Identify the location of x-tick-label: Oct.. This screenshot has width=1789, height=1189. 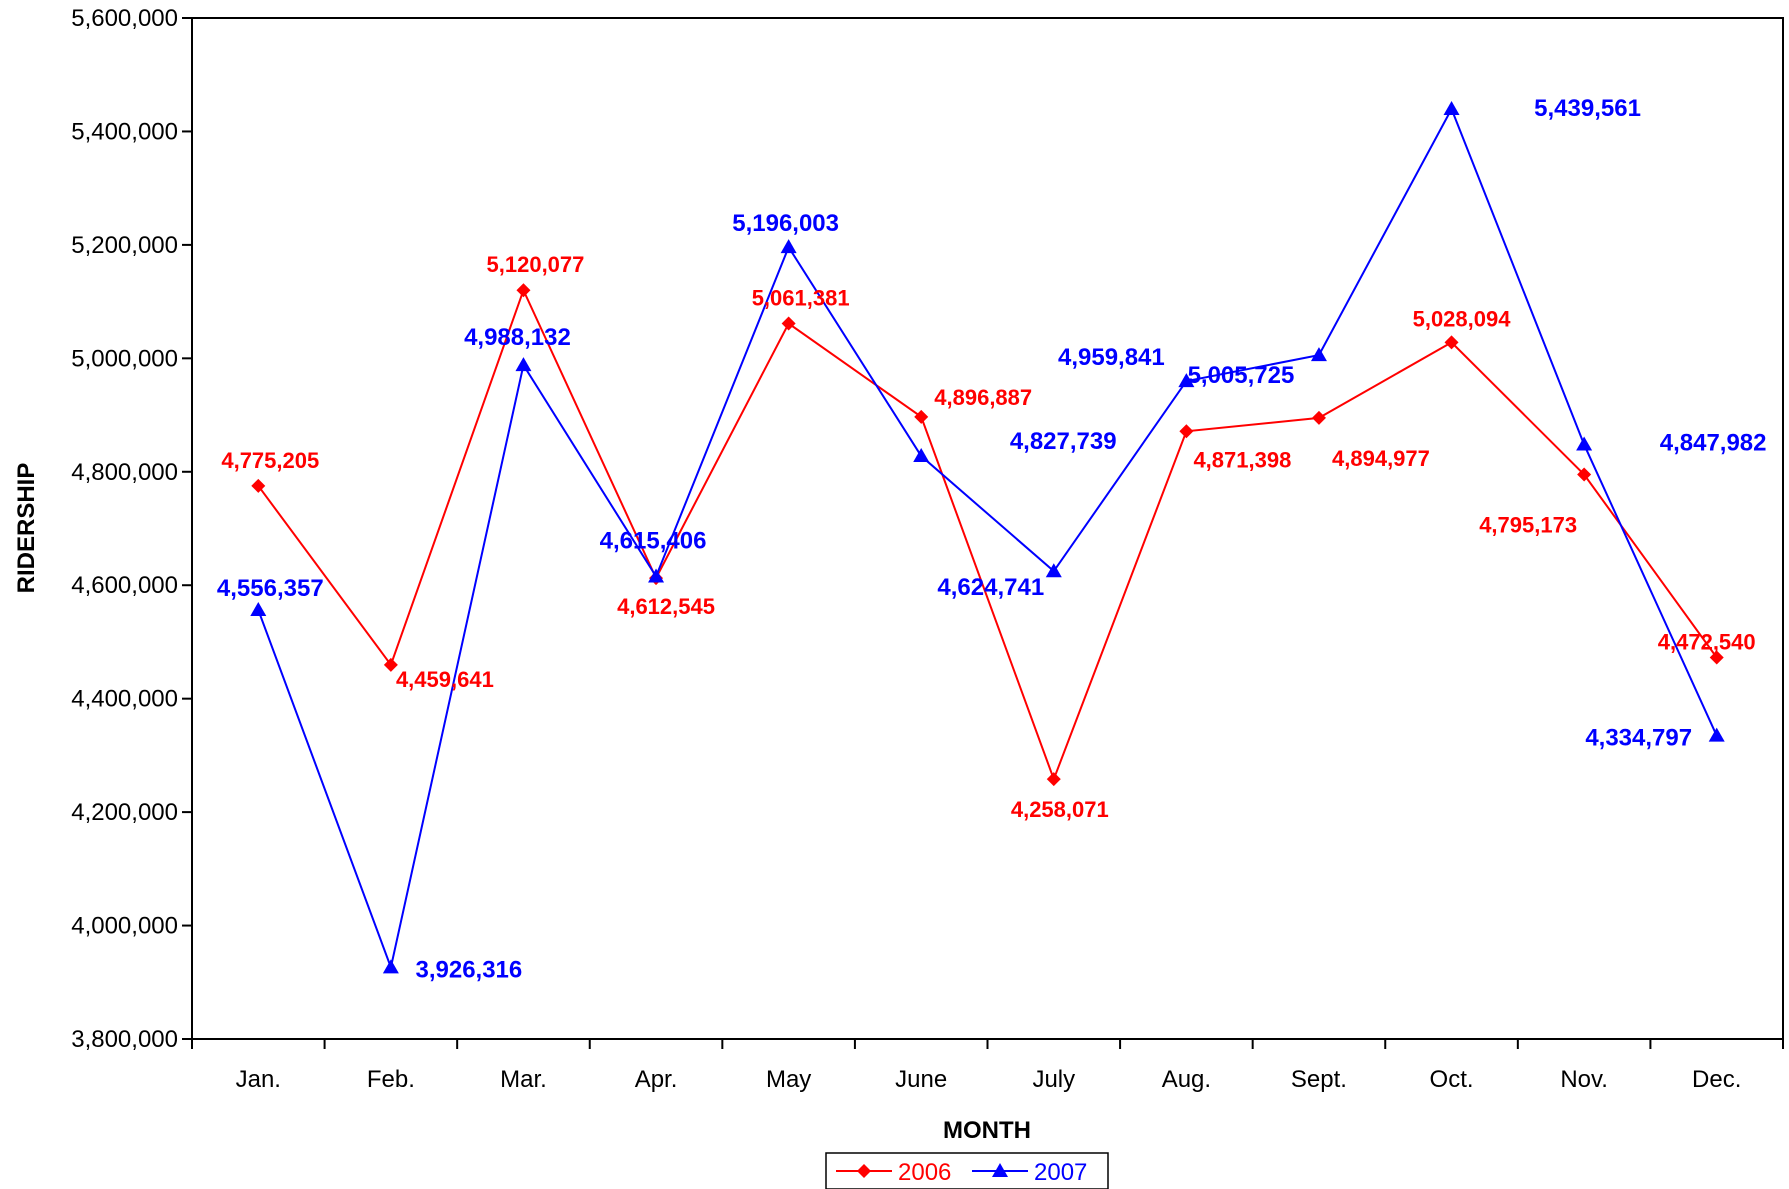
(1452, 1079).